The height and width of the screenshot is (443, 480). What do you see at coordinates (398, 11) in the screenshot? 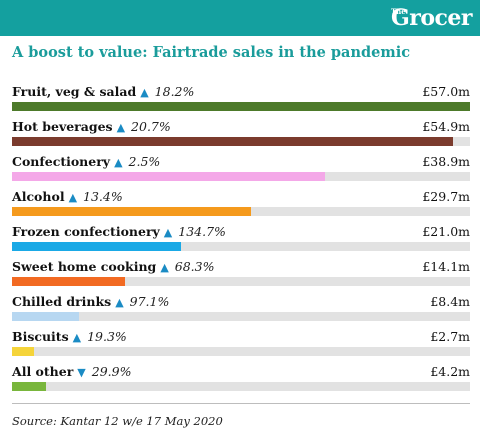
I see `logo-the-text: The` at bounding box center [398, 11].